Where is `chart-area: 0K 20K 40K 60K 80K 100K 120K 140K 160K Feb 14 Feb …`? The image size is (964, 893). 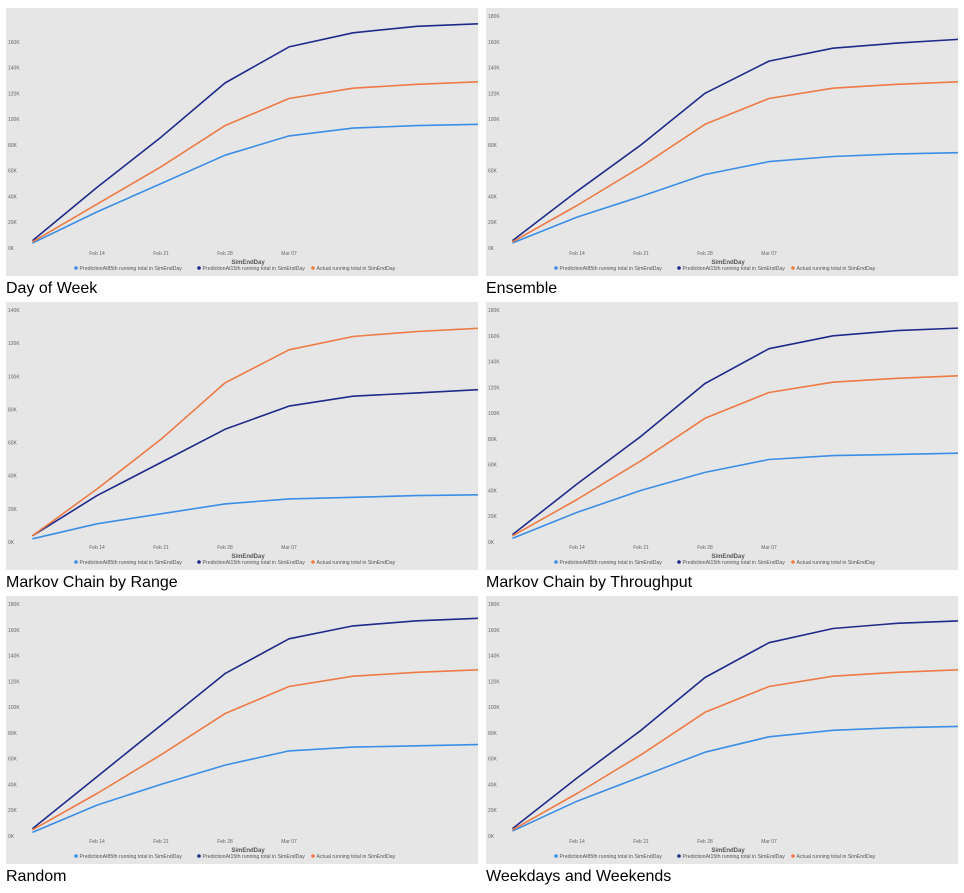 chart-area: 0K 20K 40K 60K 80K 100K 120K 140K 160K Feb 14 Feb … is located at coordinates (242, 142).